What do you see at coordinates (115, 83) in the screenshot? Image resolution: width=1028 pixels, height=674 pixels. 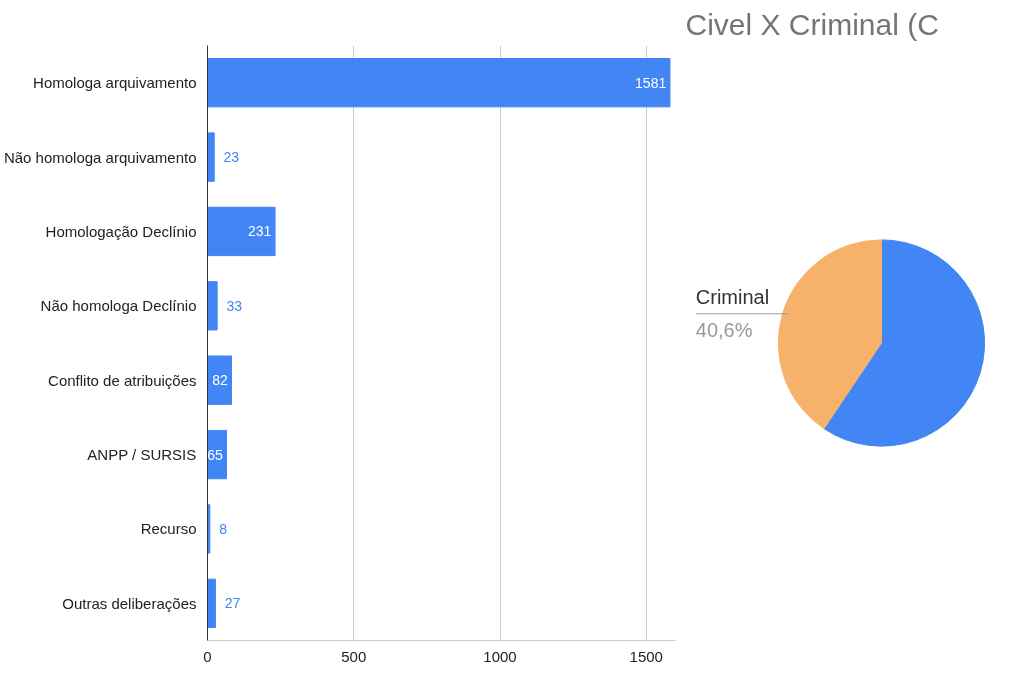 I see `y-tick-label: Homologa arquivamento` at bounding box center [115, 83].